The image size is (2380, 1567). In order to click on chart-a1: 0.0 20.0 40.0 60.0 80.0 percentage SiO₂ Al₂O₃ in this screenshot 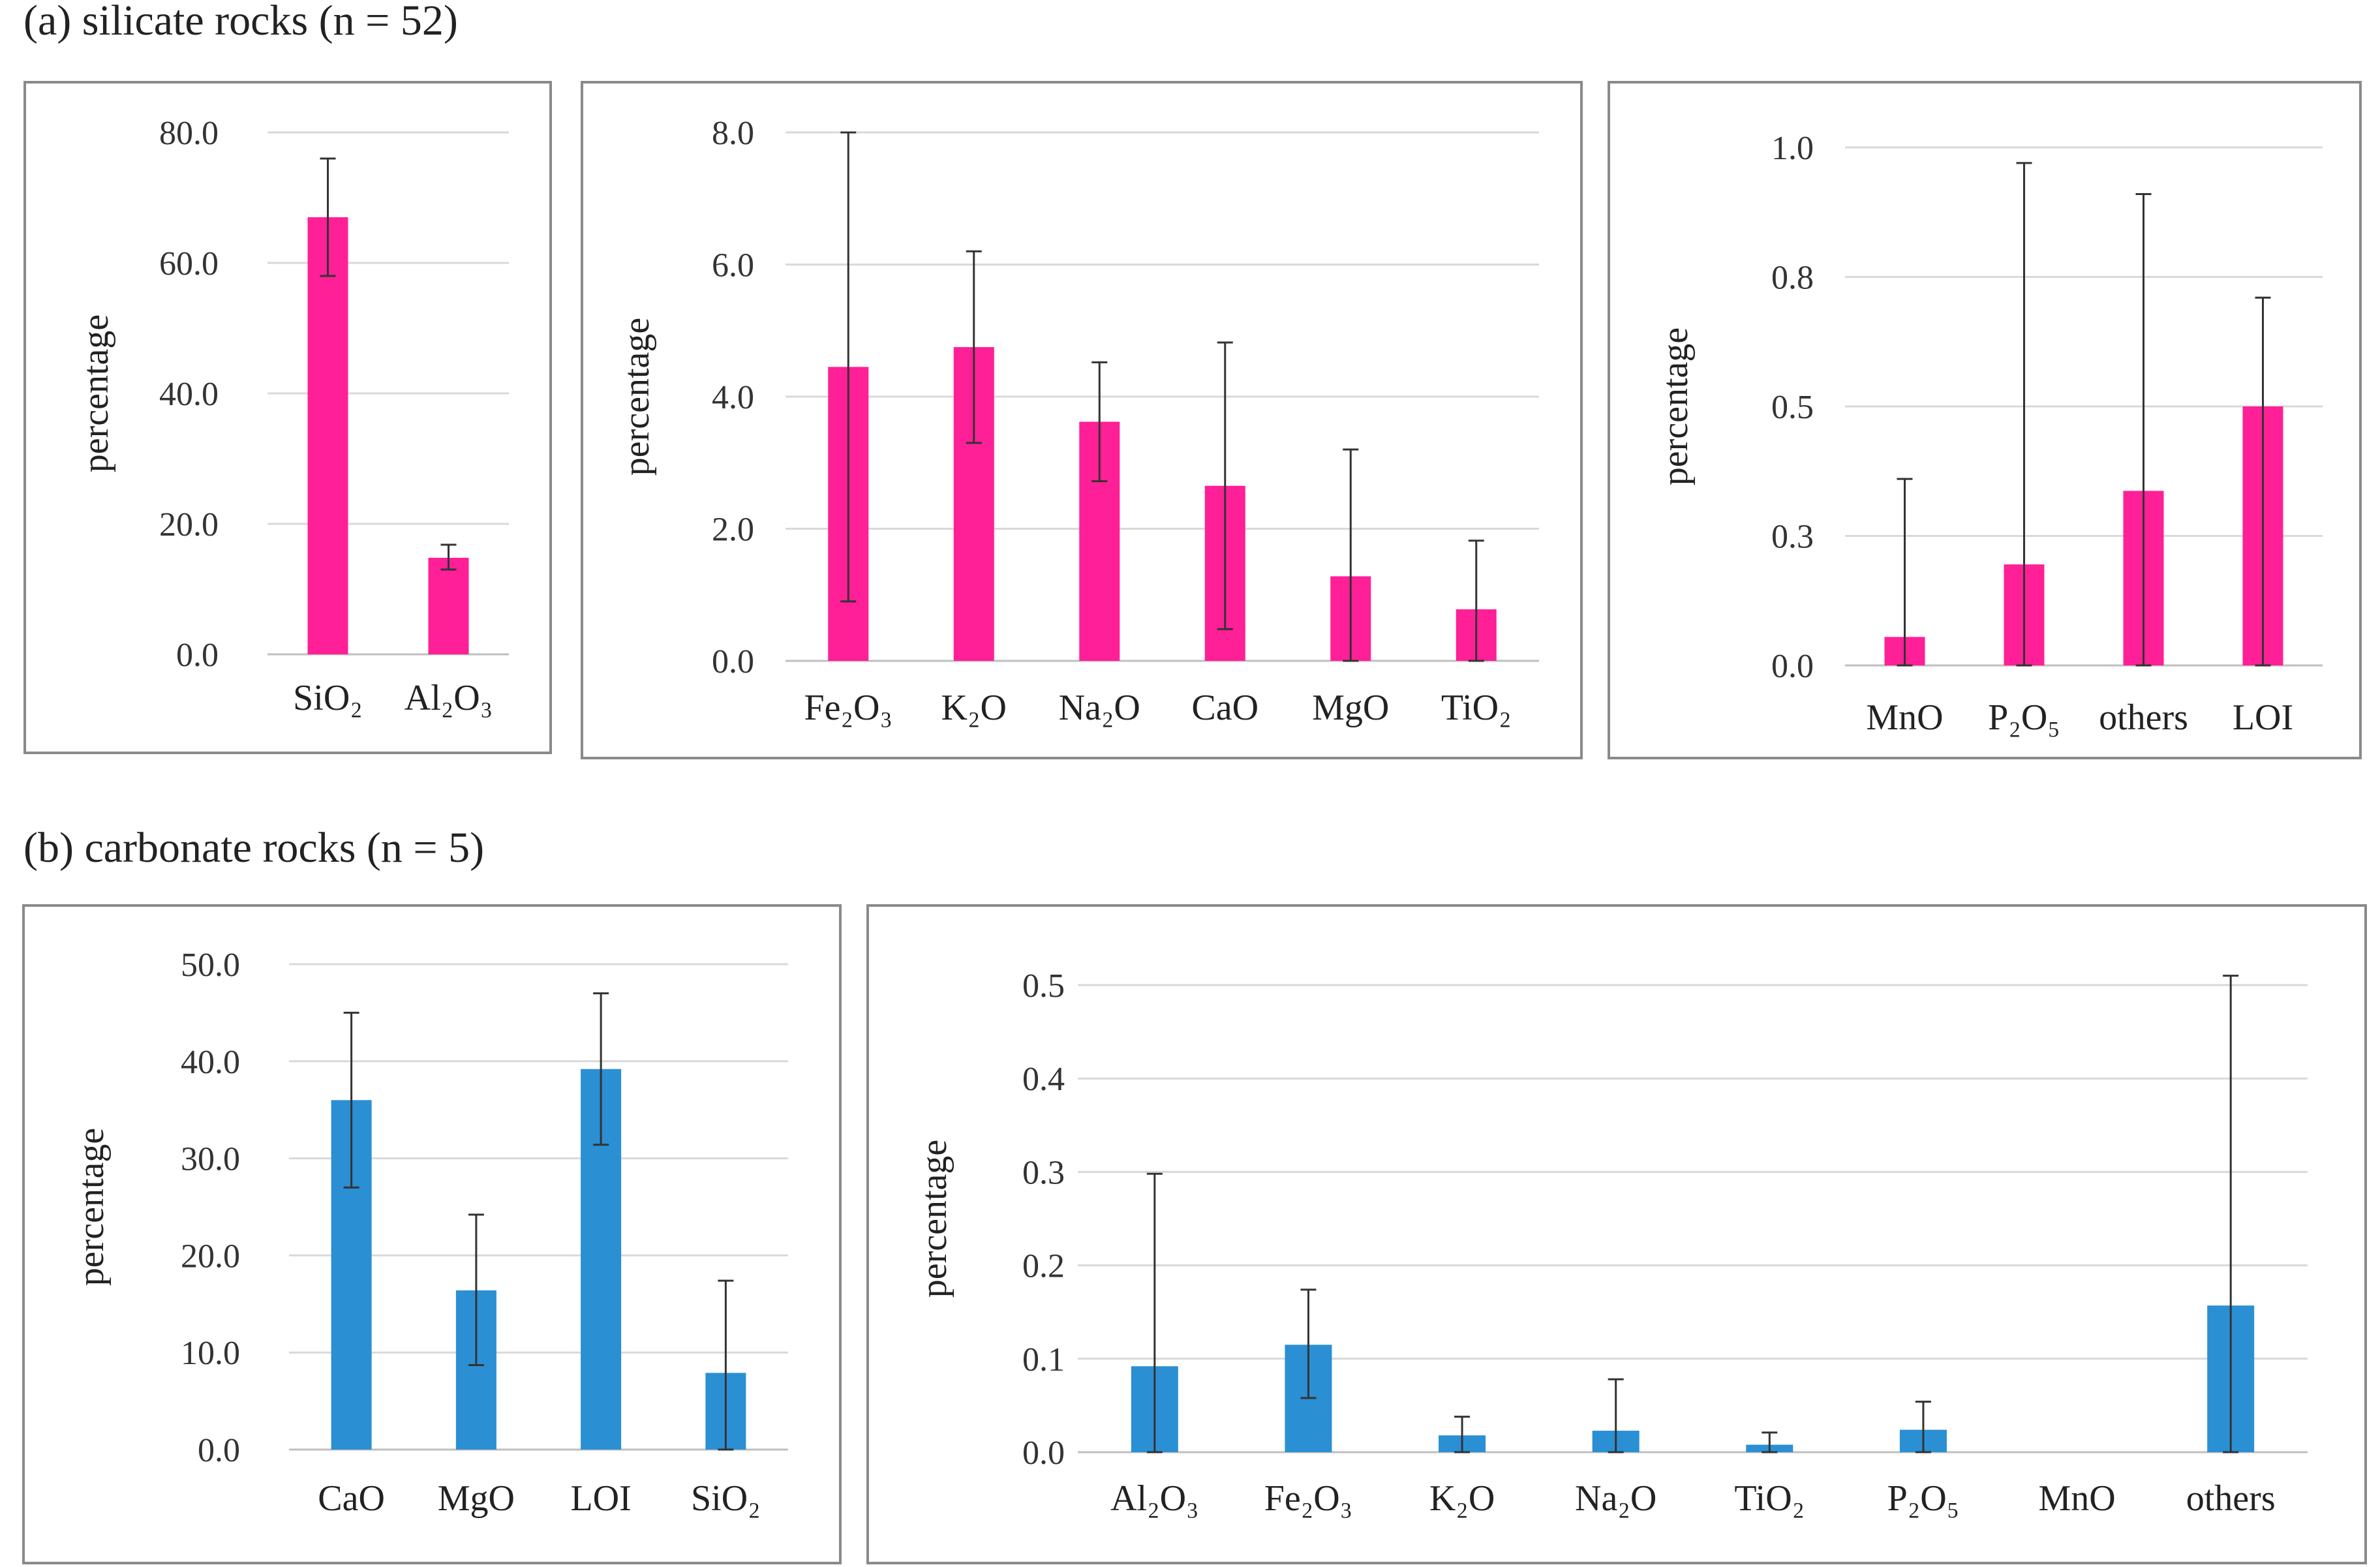, I will do `click(292, 416)`.